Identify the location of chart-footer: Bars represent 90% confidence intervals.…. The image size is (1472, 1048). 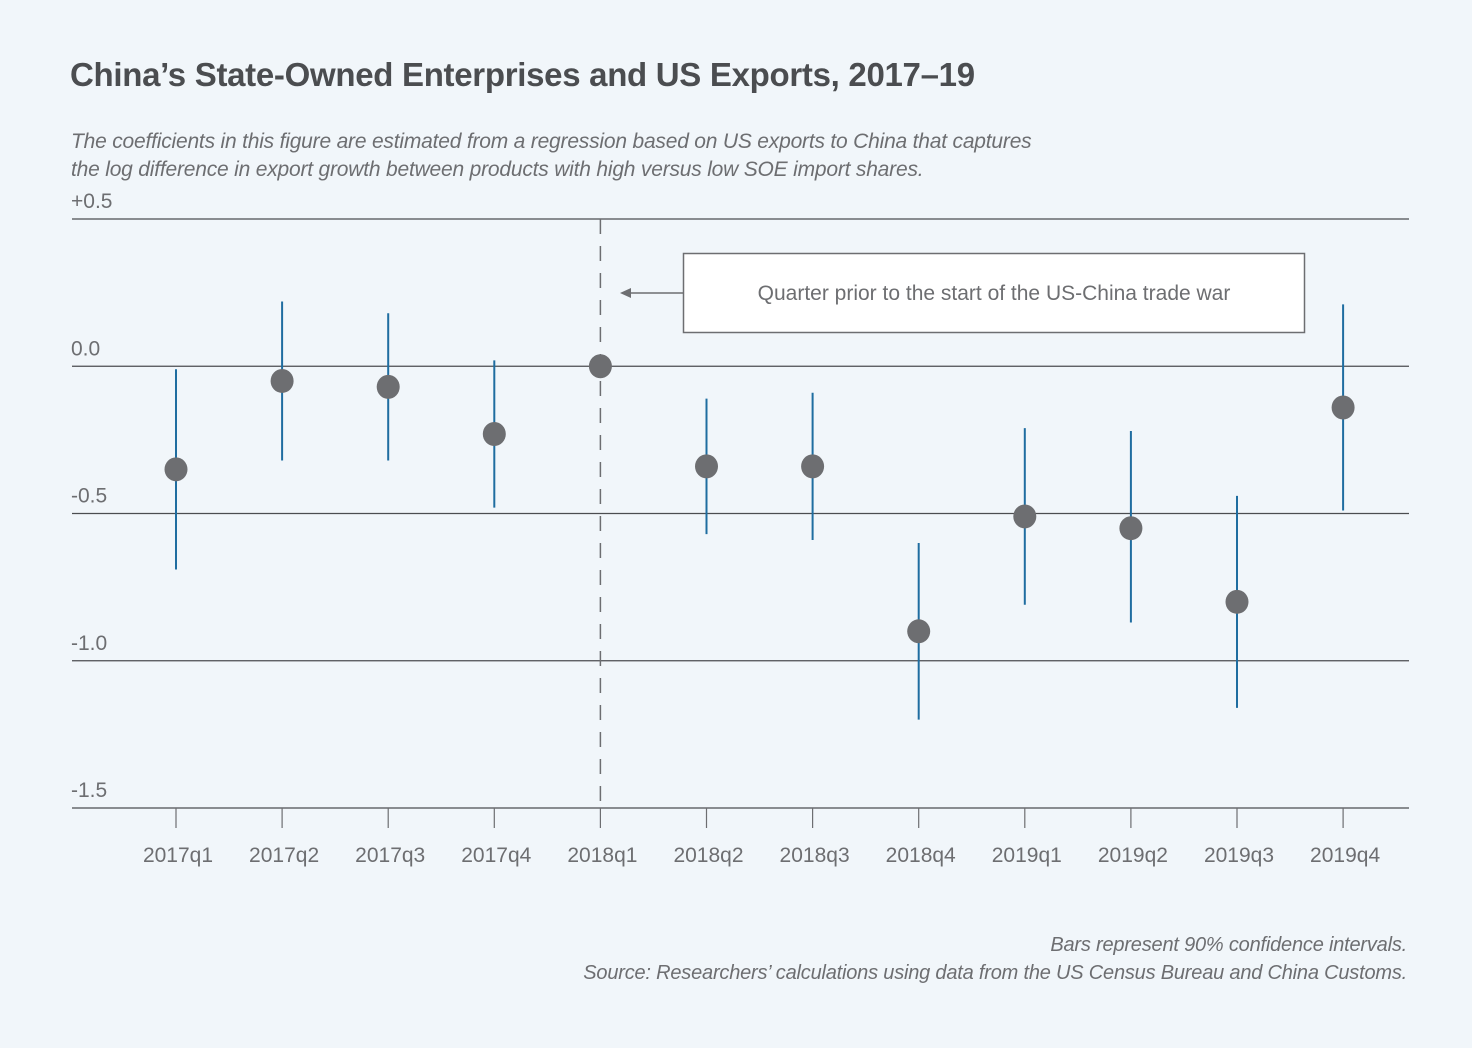
(995, 959).